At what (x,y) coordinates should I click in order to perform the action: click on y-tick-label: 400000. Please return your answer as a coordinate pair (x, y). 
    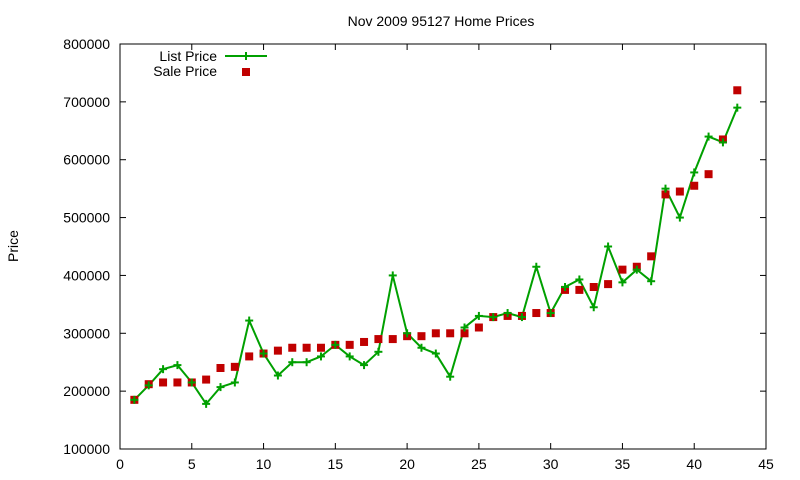
    Looking at the image, I should click on (86, 275).